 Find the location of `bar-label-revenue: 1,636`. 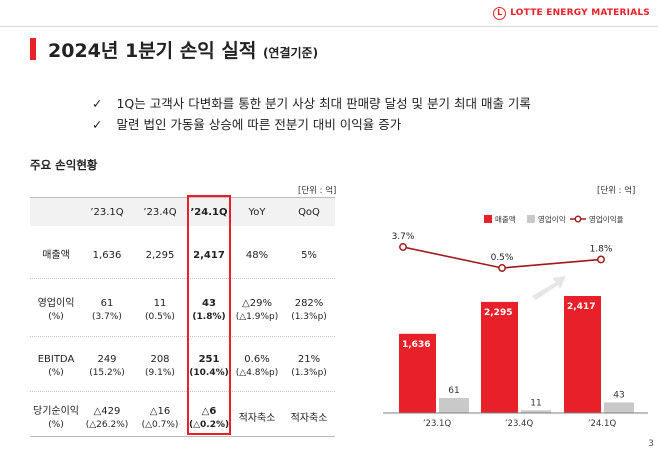

bar-label-revenue: 1,636 is located at coordinates (416, 345).